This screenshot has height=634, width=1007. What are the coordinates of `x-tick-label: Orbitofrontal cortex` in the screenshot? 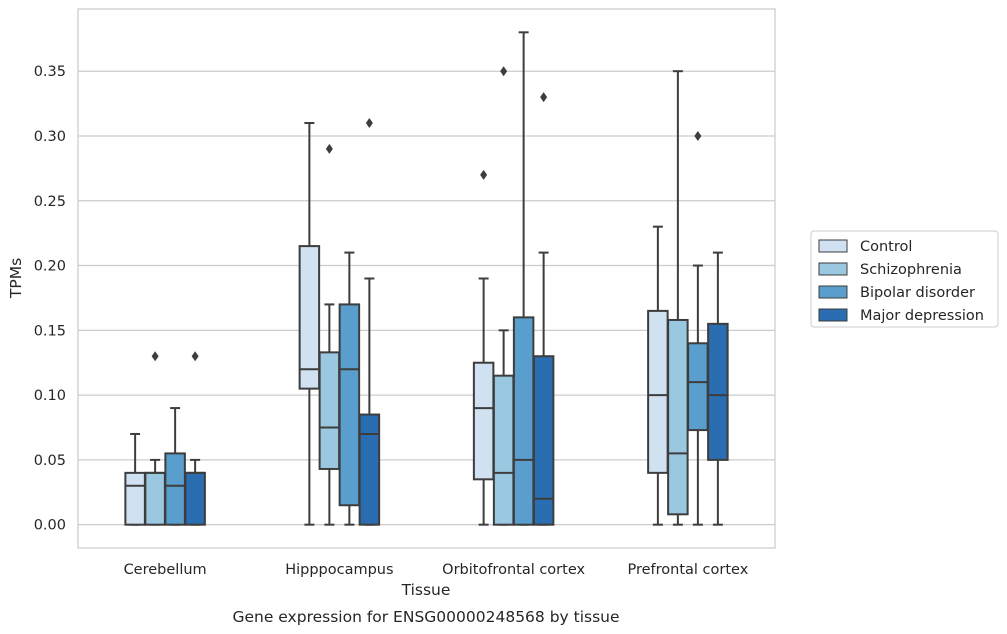 It's located at (513, 570).